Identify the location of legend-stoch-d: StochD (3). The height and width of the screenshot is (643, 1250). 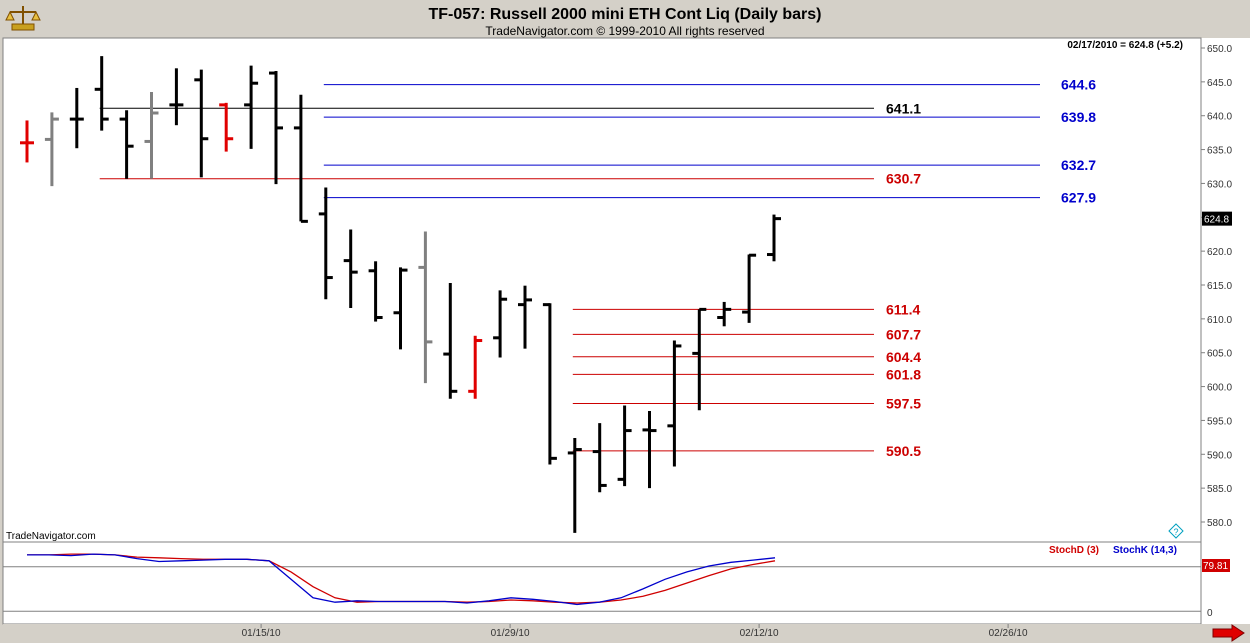
(1074, 550).